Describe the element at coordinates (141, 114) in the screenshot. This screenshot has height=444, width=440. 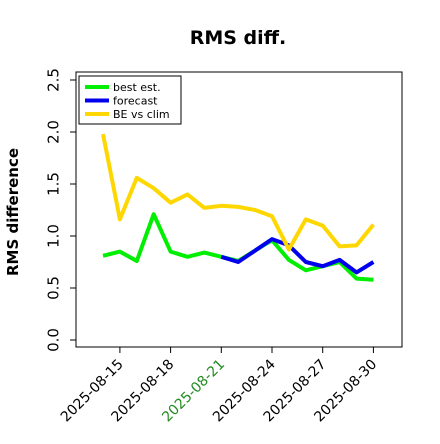
I see `legend-label: BE vs clim` at that location.